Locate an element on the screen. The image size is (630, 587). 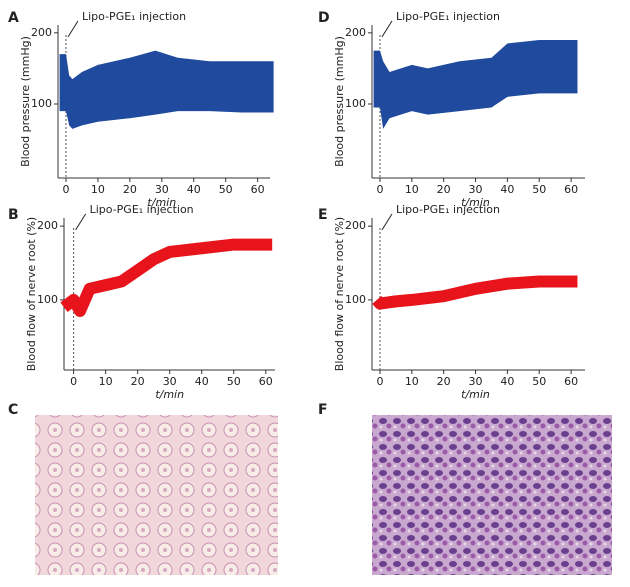
panel-label: A is located at coordinates (13, 18).